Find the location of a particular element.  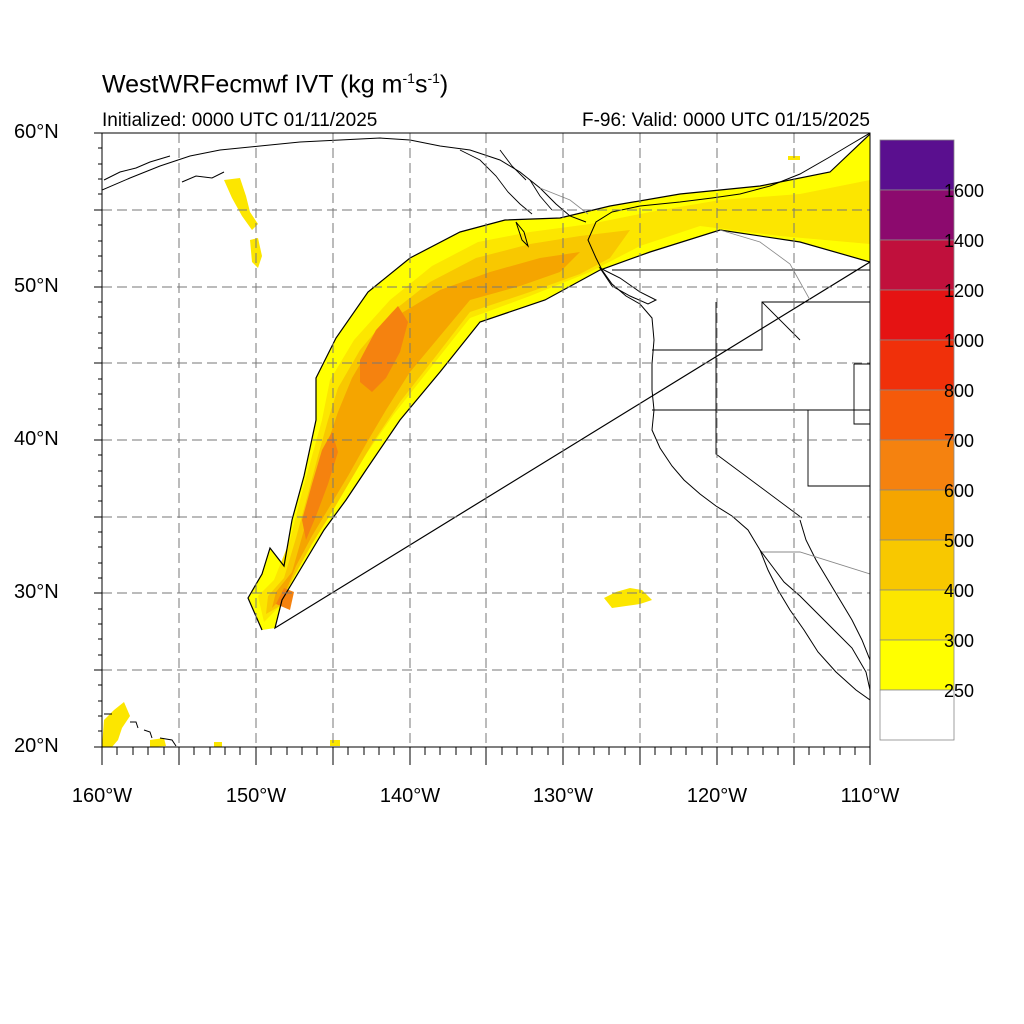

lat-label-40: 40°N is located at coordinates (36, 439).